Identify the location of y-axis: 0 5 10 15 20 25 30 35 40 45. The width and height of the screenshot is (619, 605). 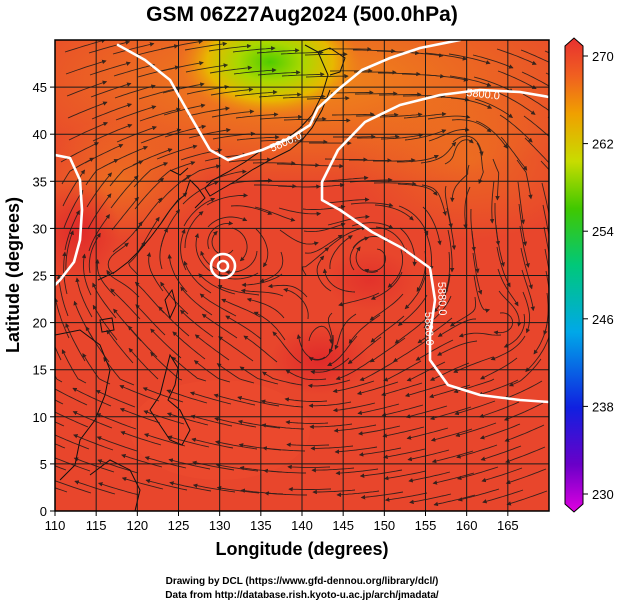
(44, 299).